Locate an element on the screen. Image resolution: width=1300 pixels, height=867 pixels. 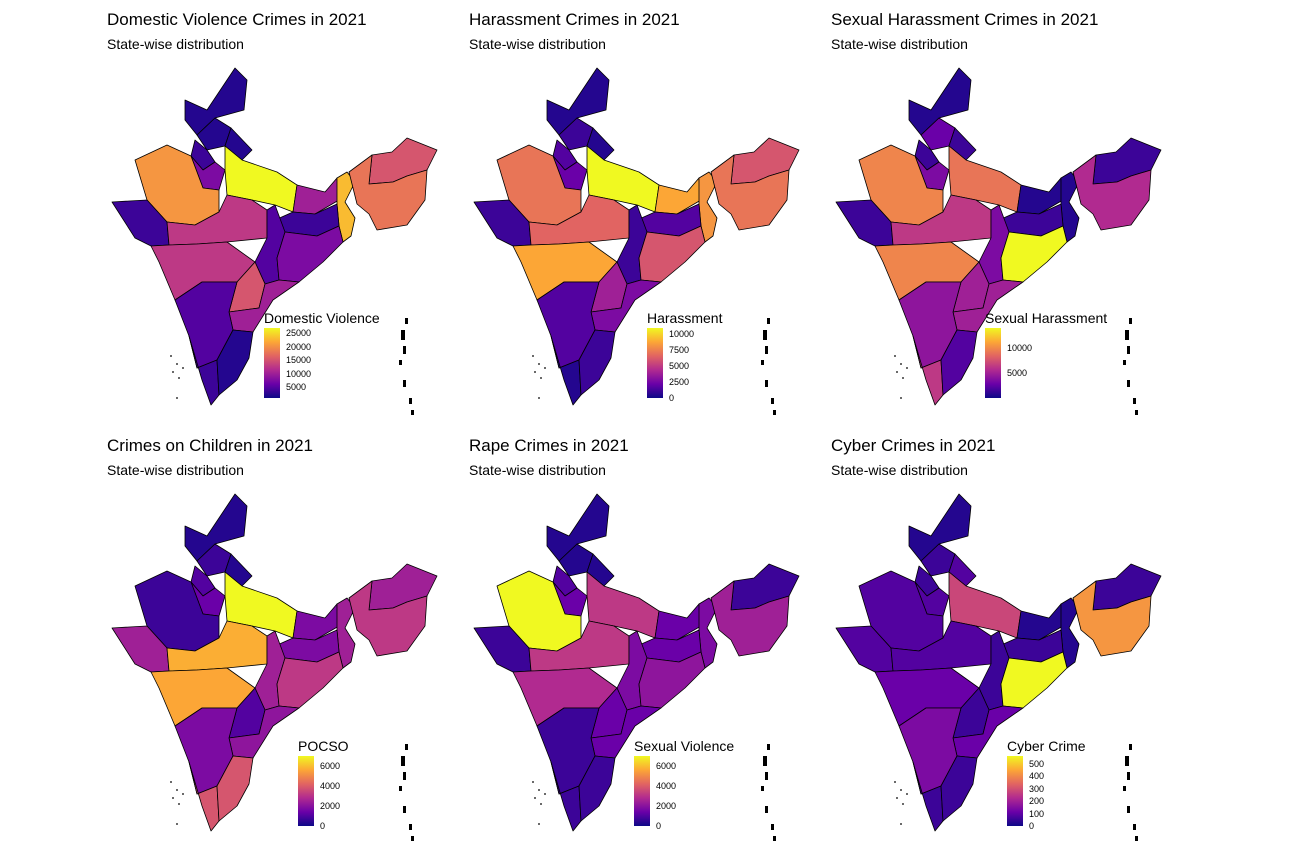
legend-title: Sexual Harassment is located at coordinates (1046, 318).